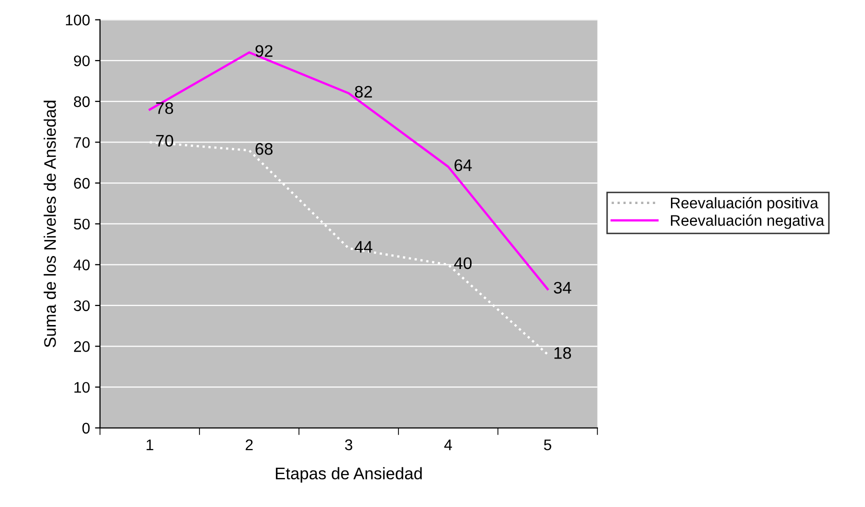 The image size is (865, 507). What do you see at coordinates (82, 387) in the screenshot?
I see `y-tick-label: 10` at bounding box center [82, 387].